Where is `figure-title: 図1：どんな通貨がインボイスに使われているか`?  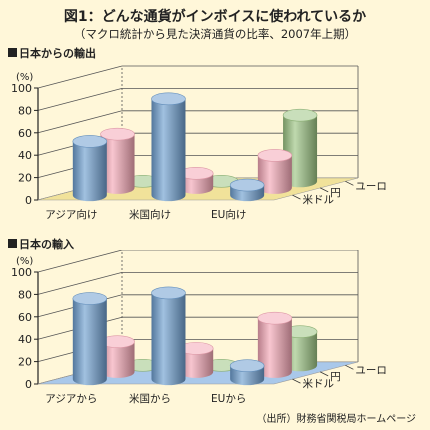
figure-title: 図1：どんな通貨がインボイスに使われているか is located at coordinates (215, 17).